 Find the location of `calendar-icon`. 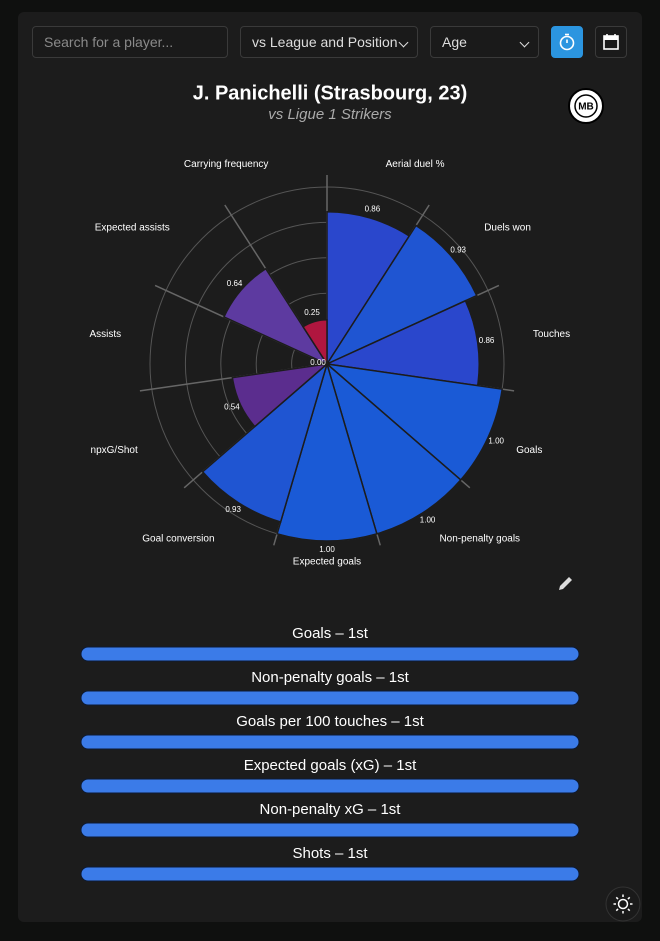

calendar-icon is located at coordinates (611, 42).